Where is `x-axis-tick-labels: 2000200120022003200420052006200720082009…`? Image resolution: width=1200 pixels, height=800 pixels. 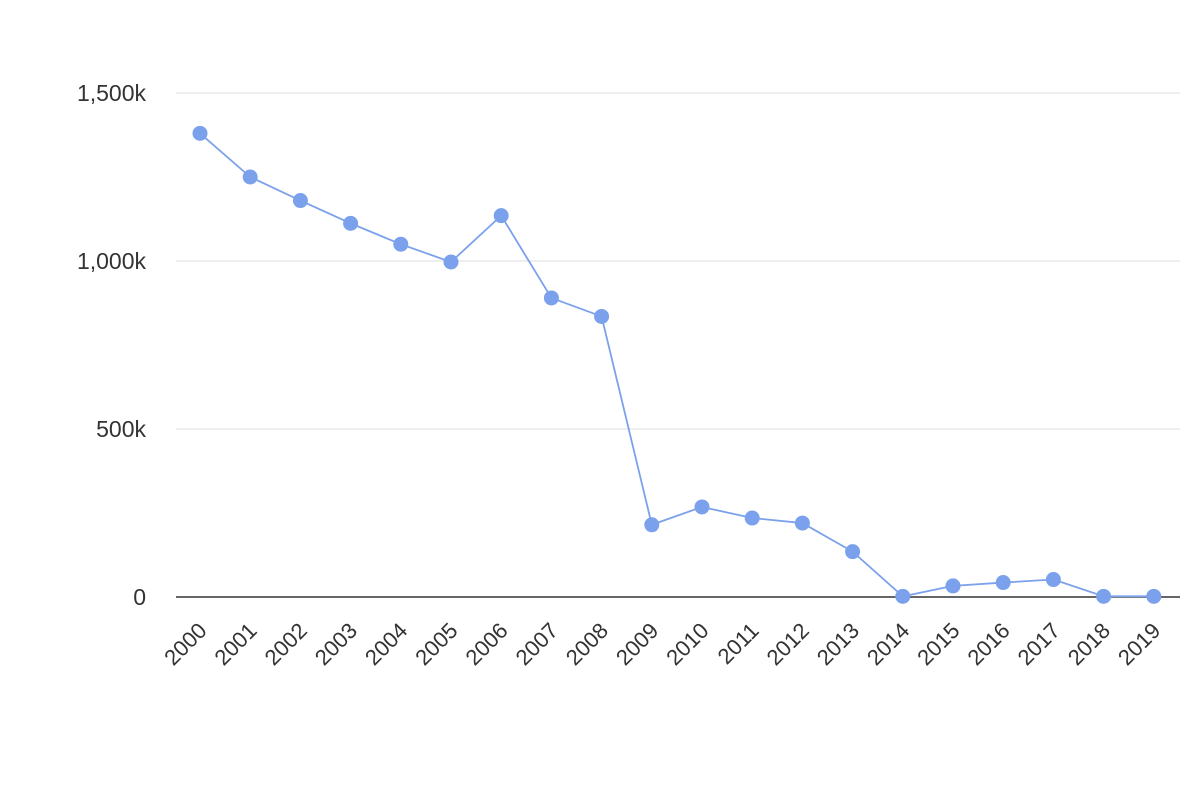
x-axis-tick-labels: 2000200120022003200420052006200720082009… is located at coordinates (662, 644).